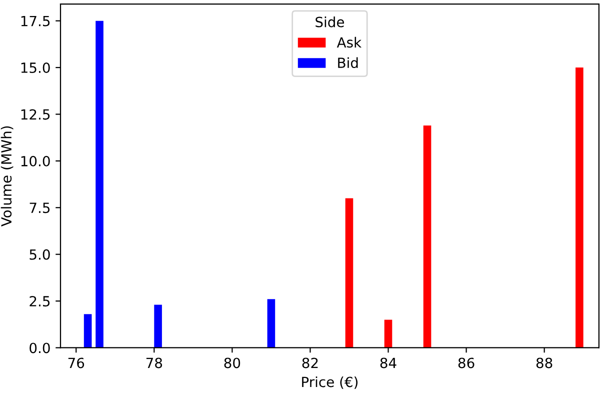 This screenshot has height=402, width=605. What do you see at coordinates (466, 363) in the screenshot?
I see `x-tick-label: 86` at bounding box center [466, 363].